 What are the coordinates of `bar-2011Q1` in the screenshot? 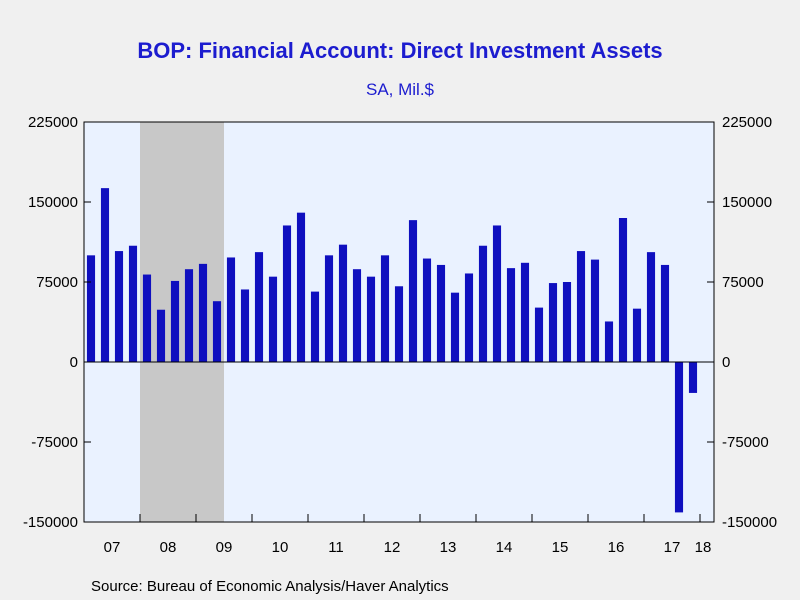 It's located at (315, 326).